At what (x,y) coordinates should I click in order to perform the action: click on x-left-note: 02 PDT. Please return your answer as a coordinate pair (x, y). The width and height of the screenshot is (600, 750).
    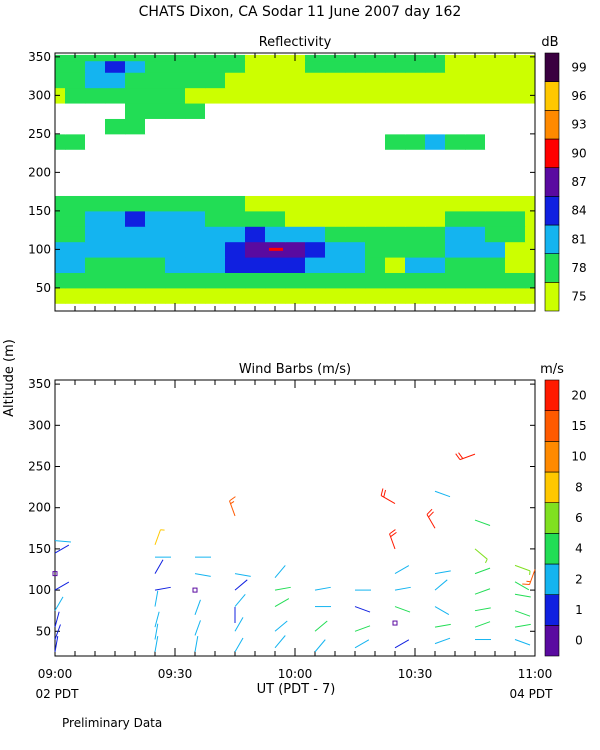
    Looking at the image, I should click on (58, 694).